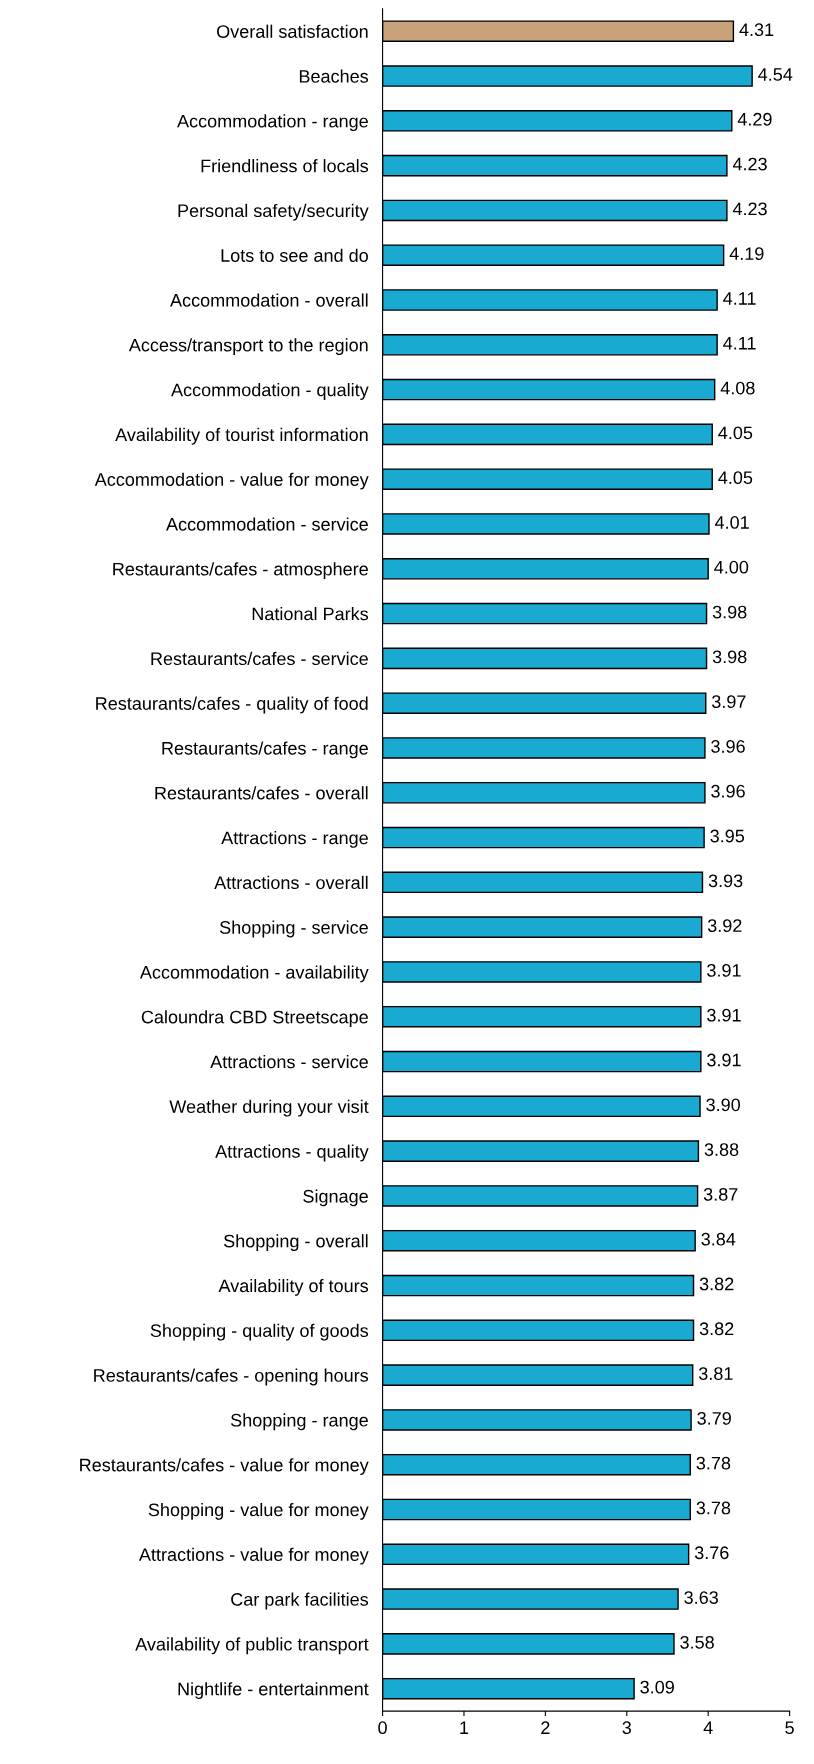 The height and width of the screenshot is (1764, 814). Describe the element at coordinates (231, 481) in the screenshot. I see `y-tick-label: Accommodation - value for money` at that location.